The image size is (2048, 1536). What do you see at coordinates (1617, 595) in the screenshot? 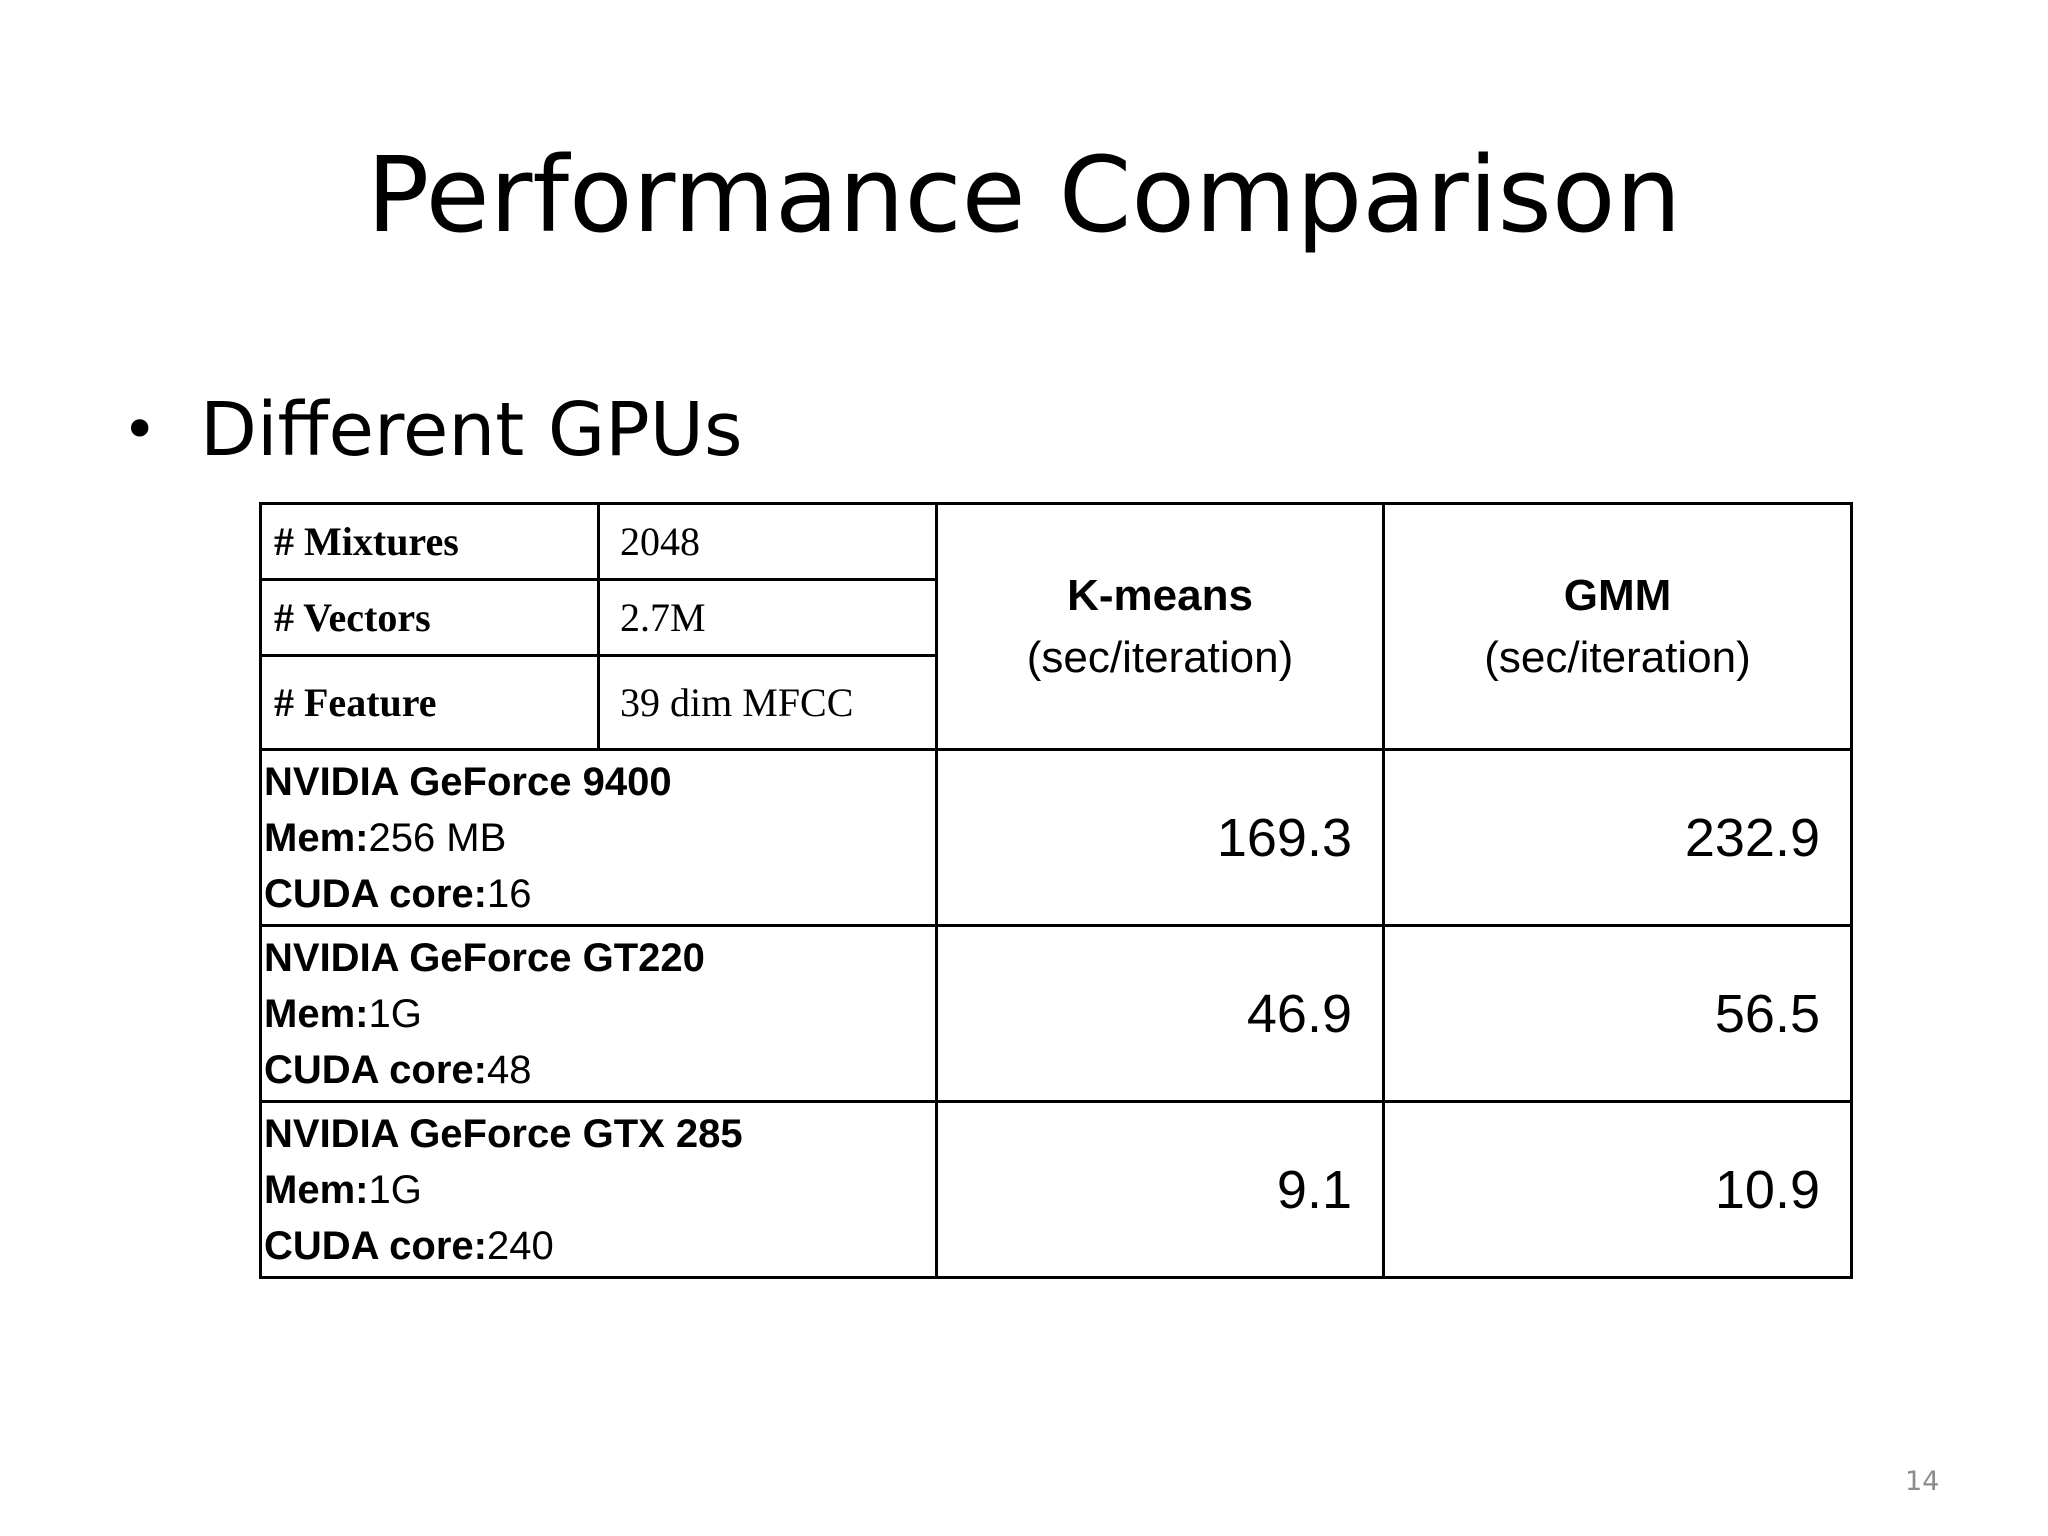
I see `column-title-gmm: GMM` at bounding box center [1617, 595].